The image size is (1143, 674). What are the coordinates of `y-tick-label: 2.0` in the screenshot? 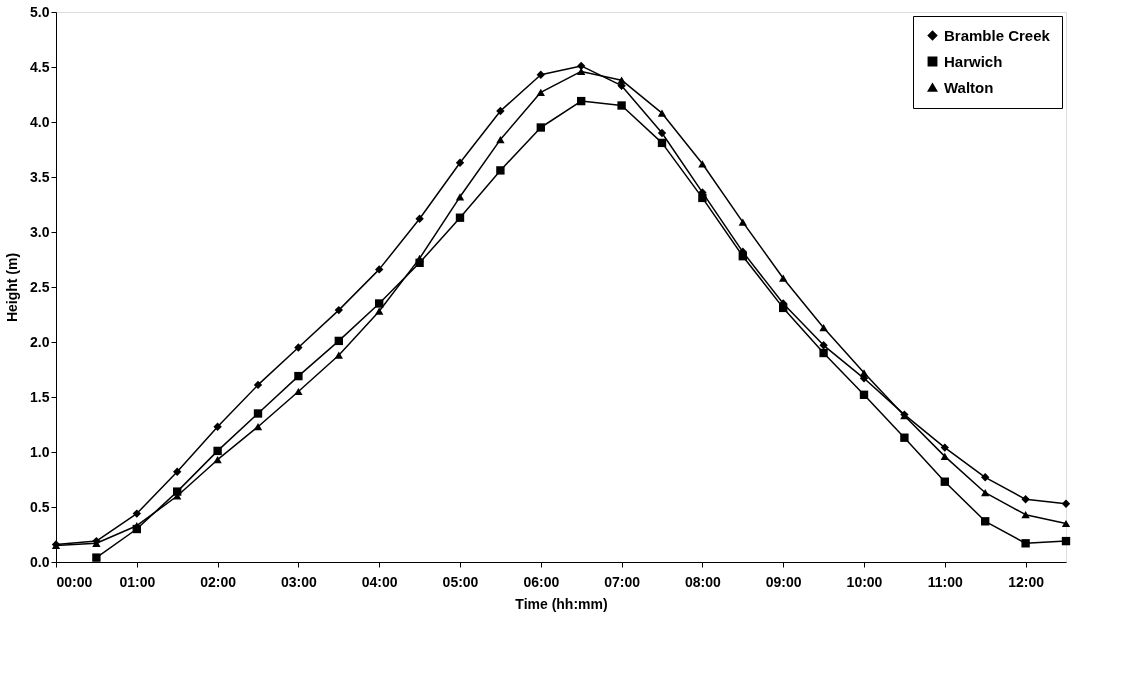 It's located at (40, 341).